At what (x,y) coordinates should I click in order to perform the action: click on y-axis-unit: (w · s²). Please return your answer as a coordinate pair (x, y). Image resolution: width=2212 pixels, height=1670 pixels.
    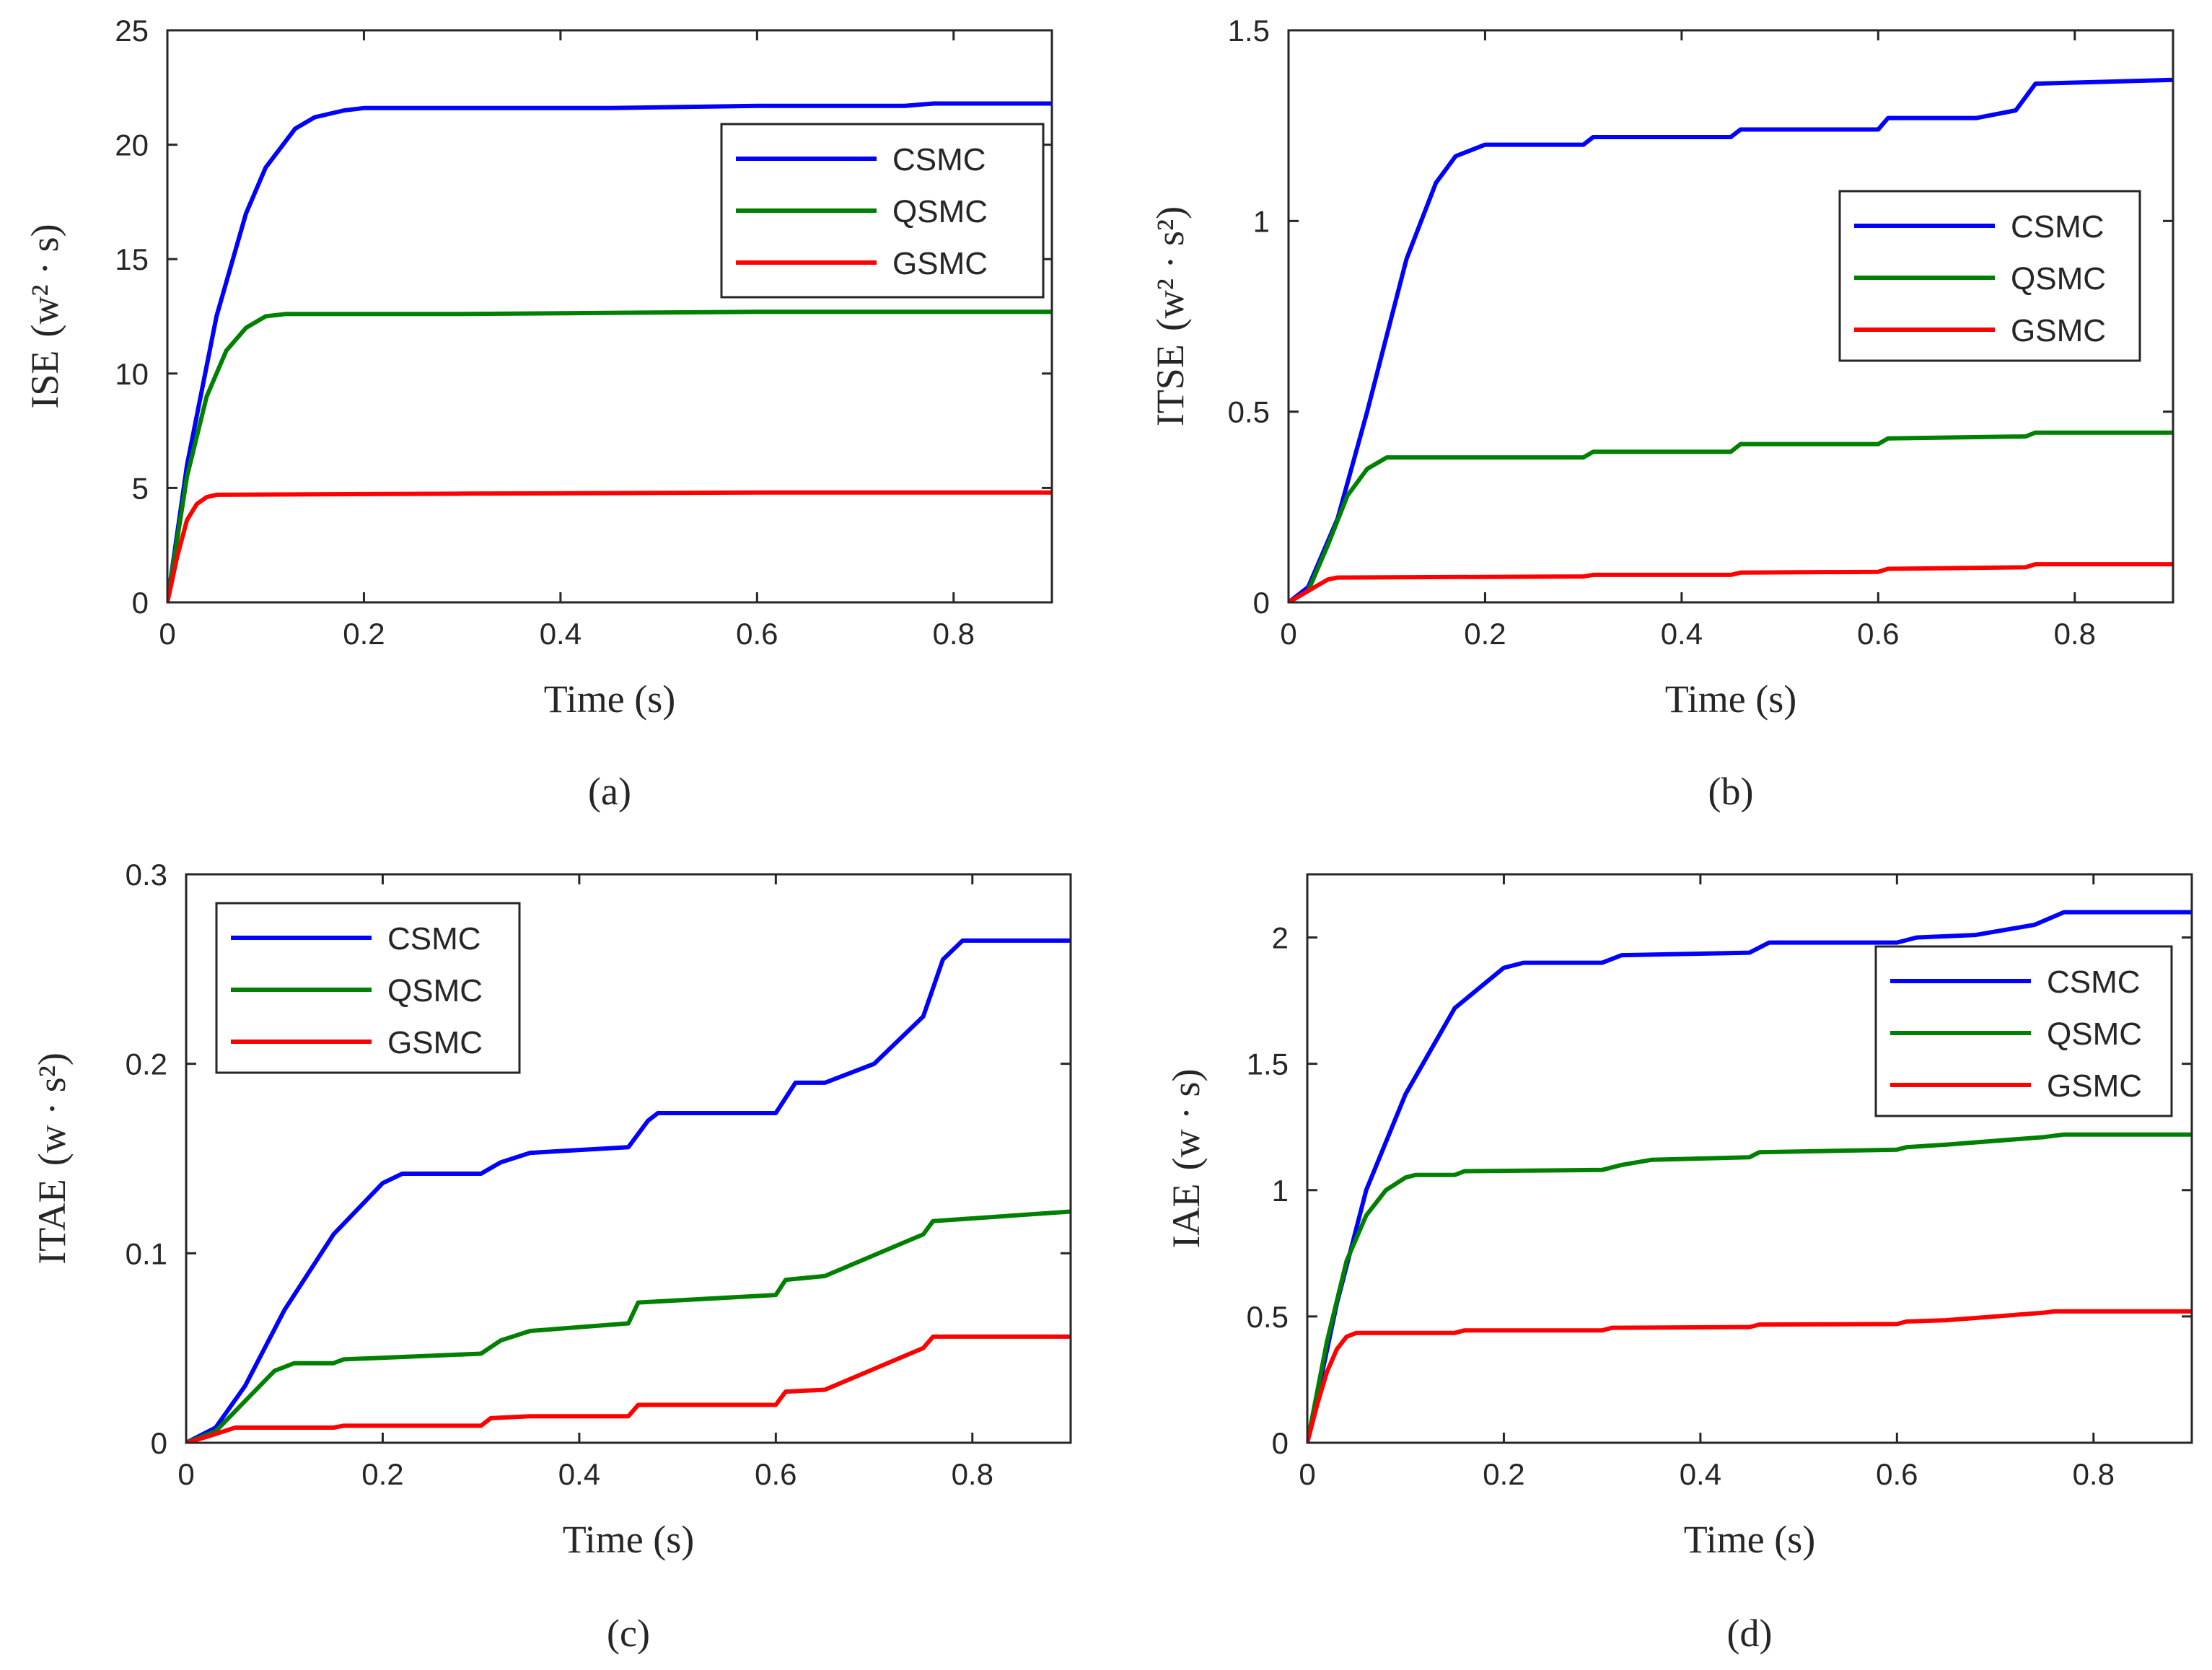
    Looking at the image, I should click on (52, 1109).